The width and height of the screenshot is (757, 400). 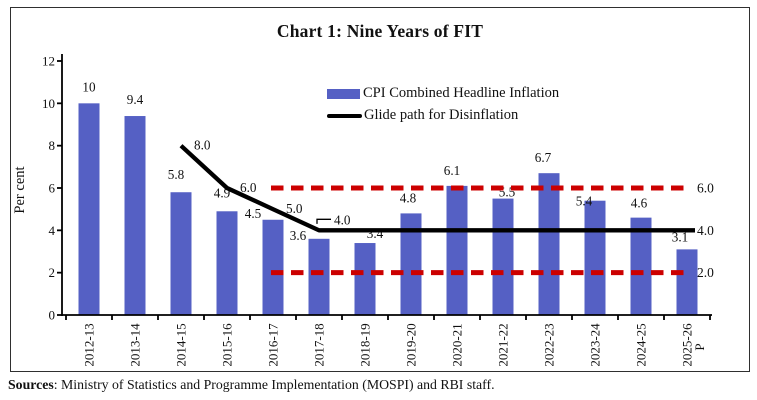 I want to click on x-axis-label-suffix: P, so click(x=699, y=346).